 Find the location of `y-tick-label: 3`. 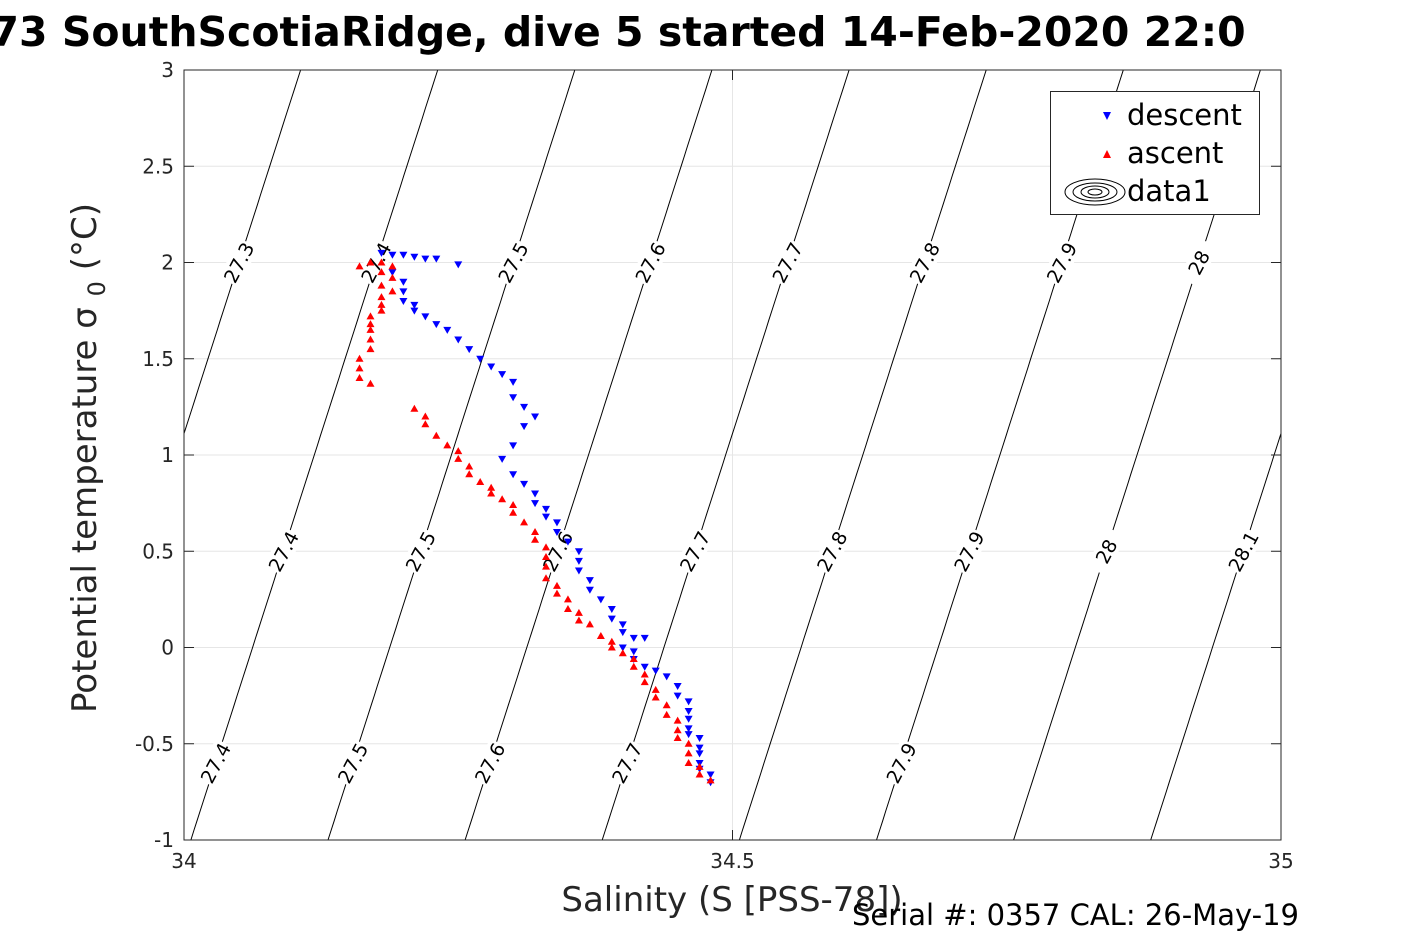

y-tick-label: 3 is located at coordinates (167, 70).